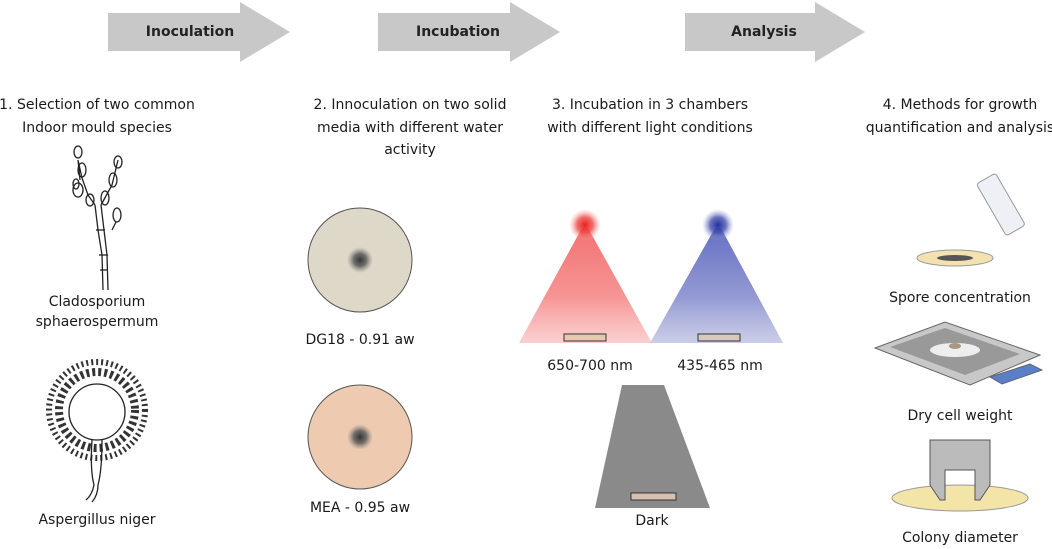  I want to click on species-label: Aspergillus niger, so click(96, 520).